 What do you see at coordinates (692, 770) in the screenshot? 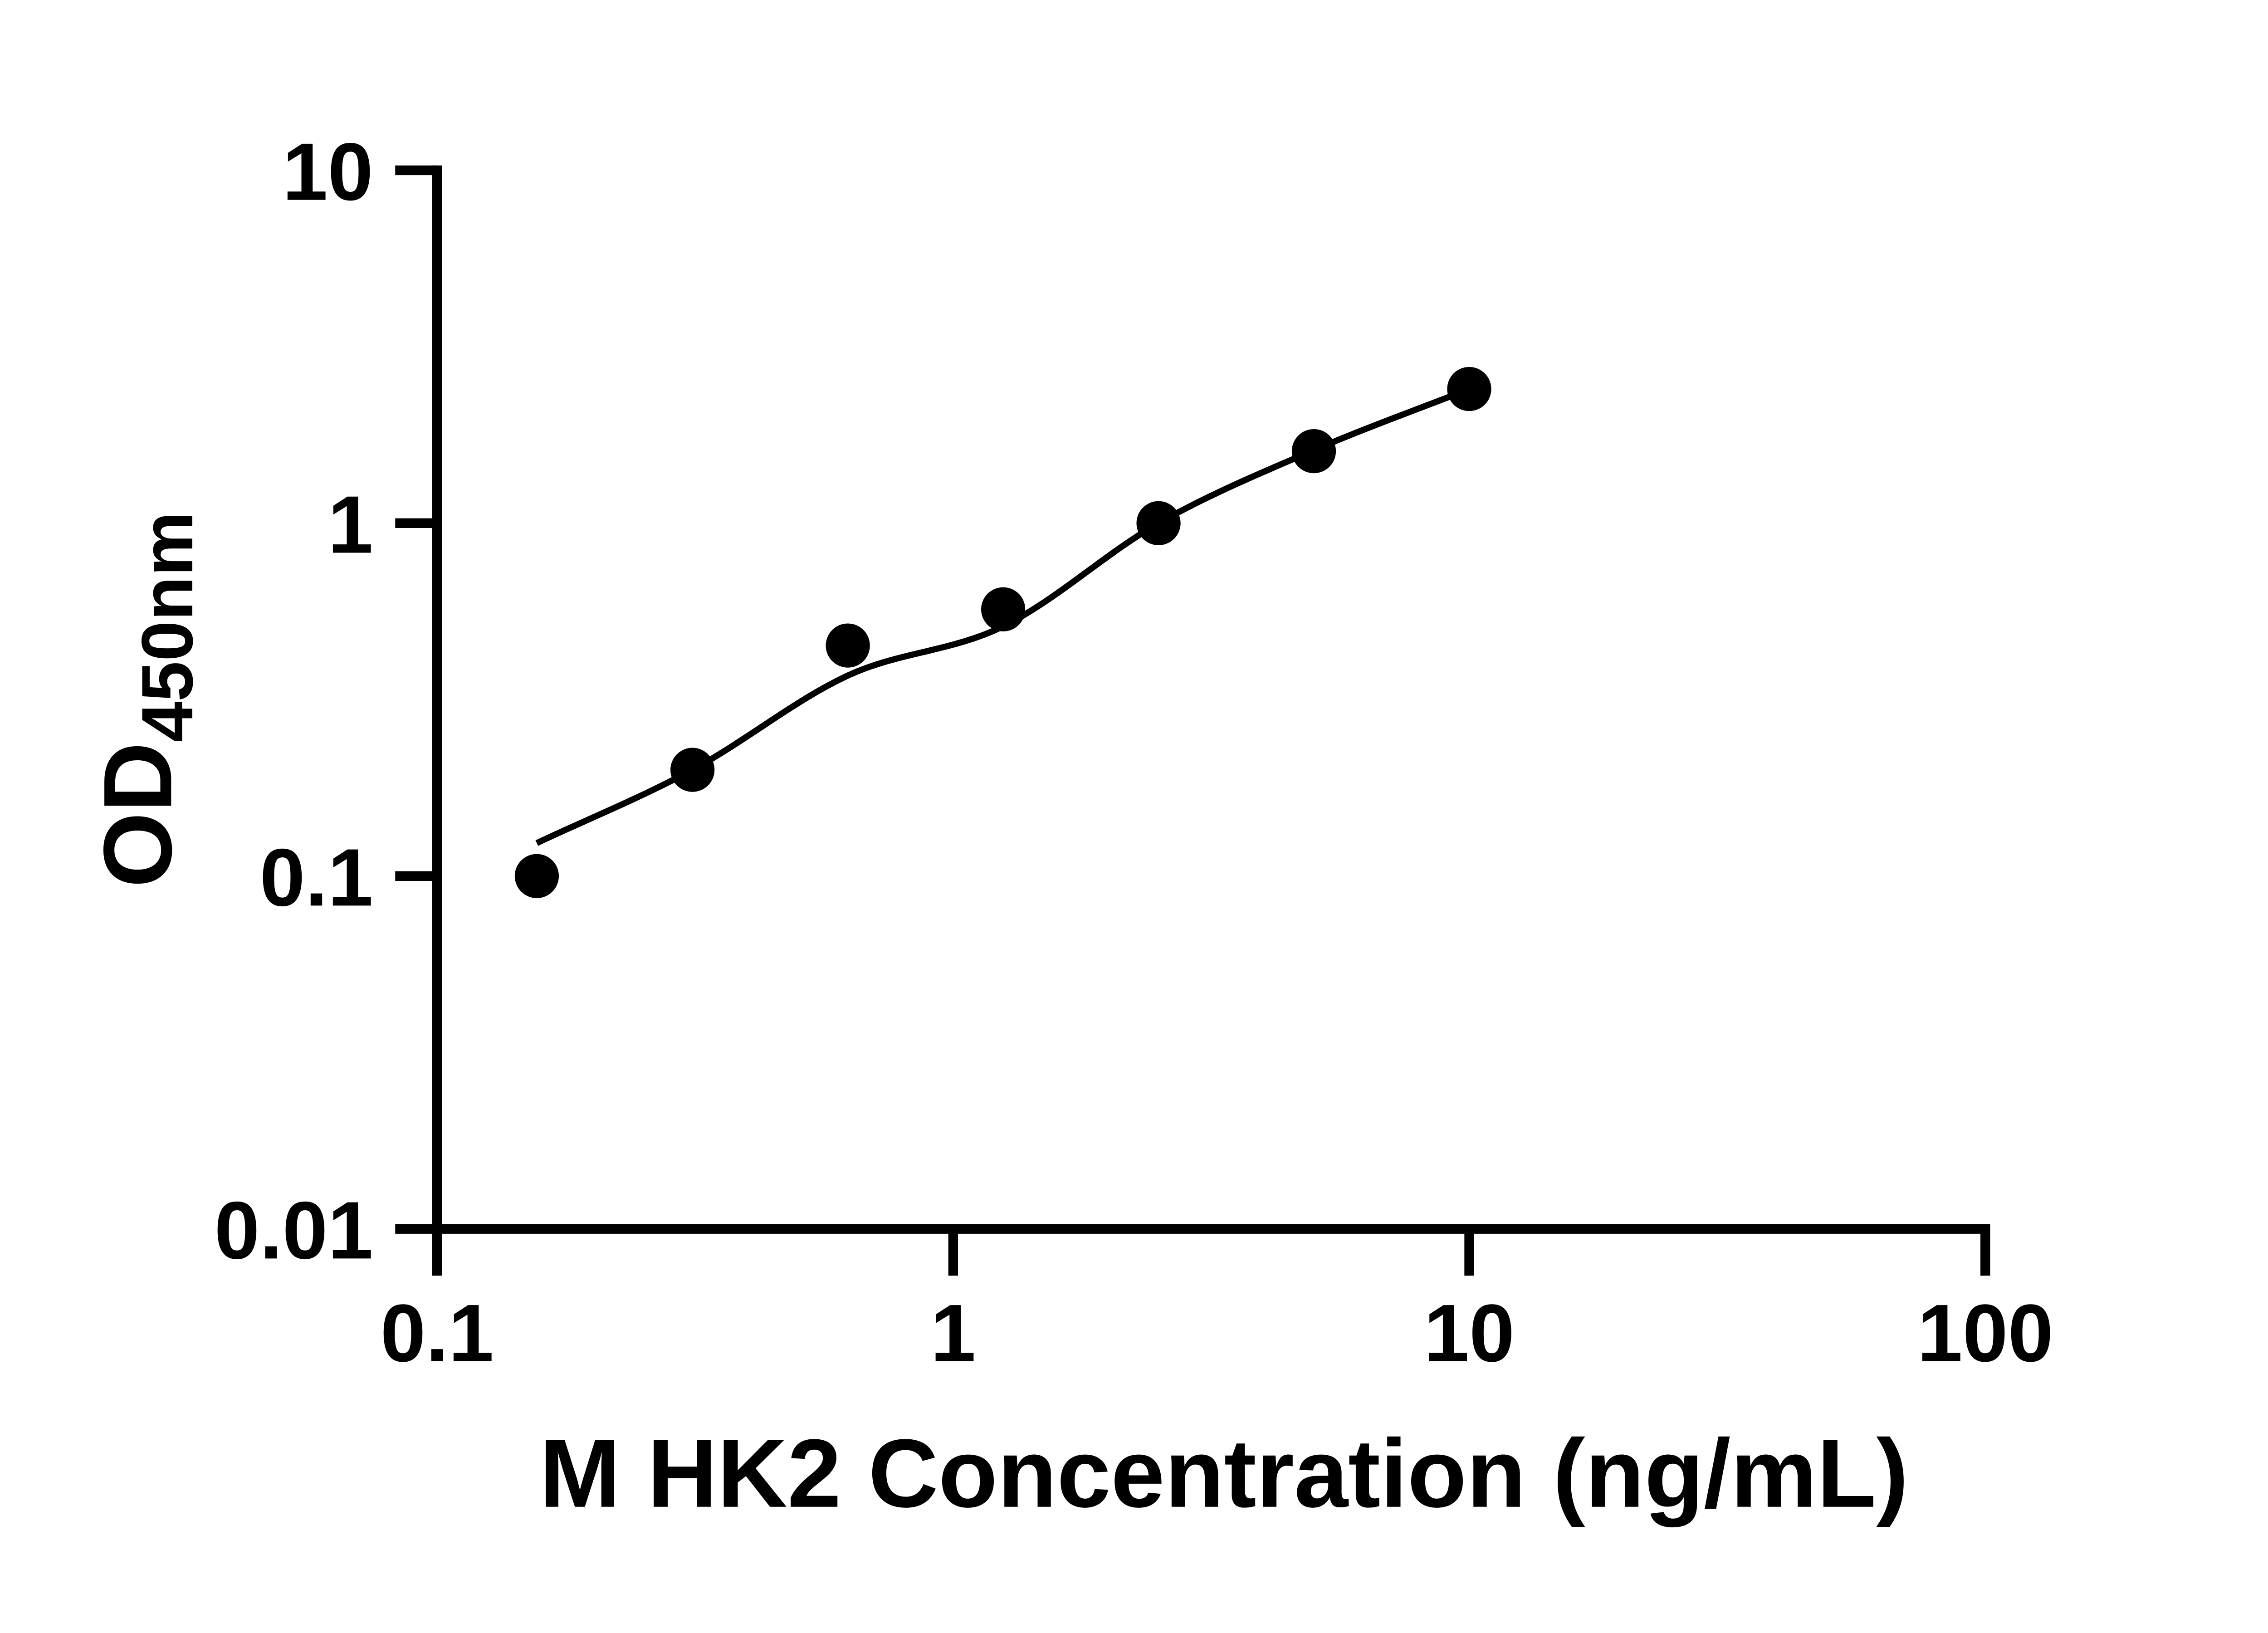
I see `data-point-x0.3125` at bounding box center [692, 770].